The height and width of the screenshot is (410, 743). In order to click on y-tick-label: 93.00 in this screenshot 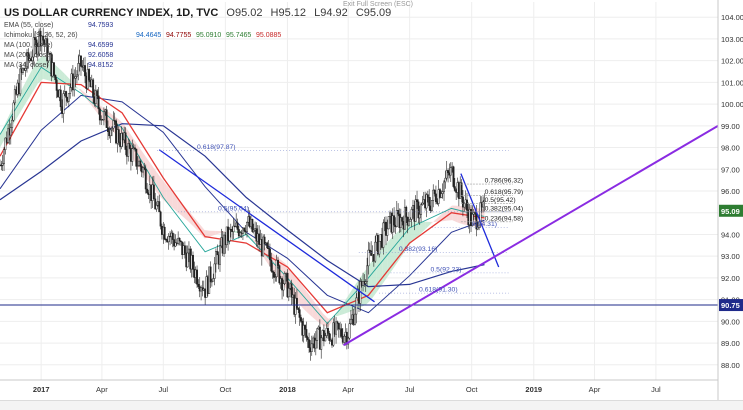, I will do `click(730, 256)`.